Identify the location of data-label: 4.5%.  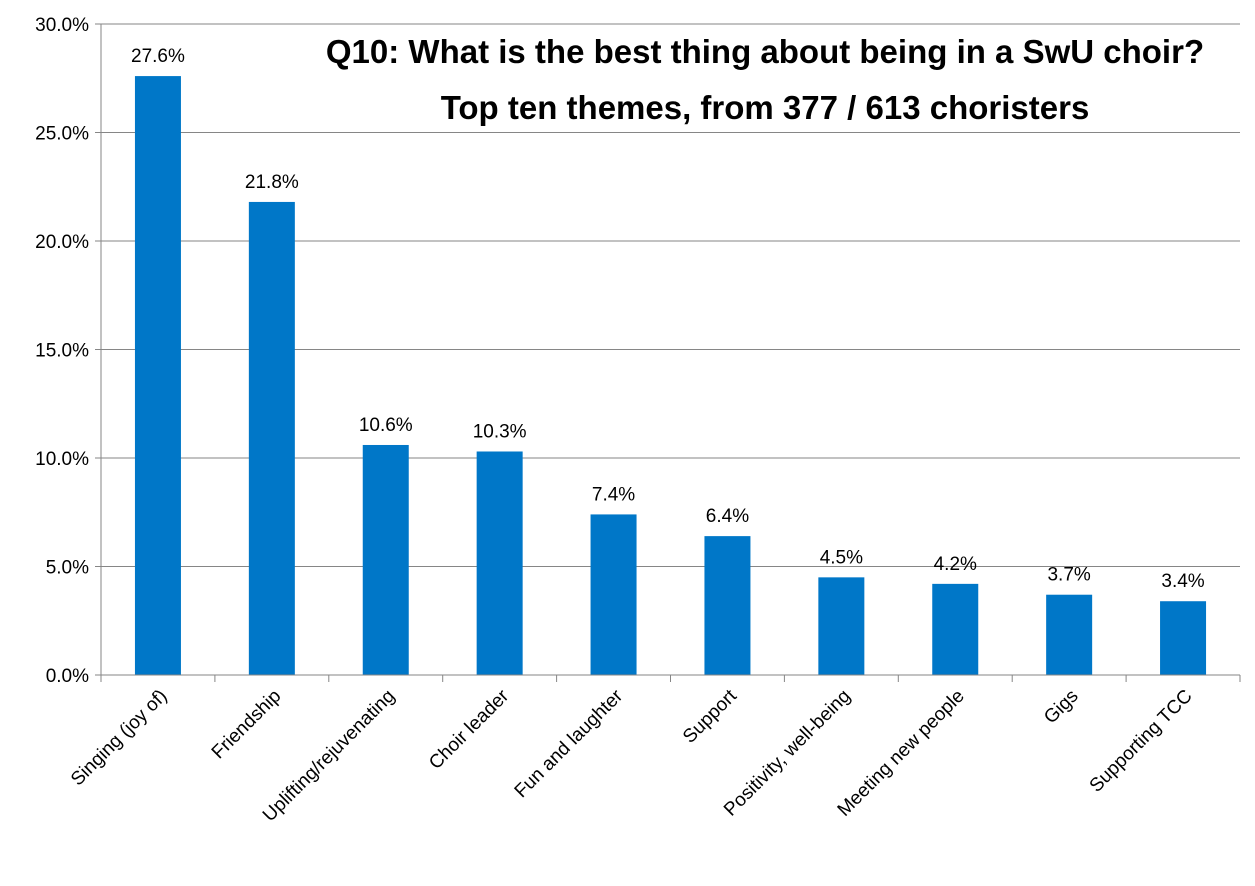
(841, 557).